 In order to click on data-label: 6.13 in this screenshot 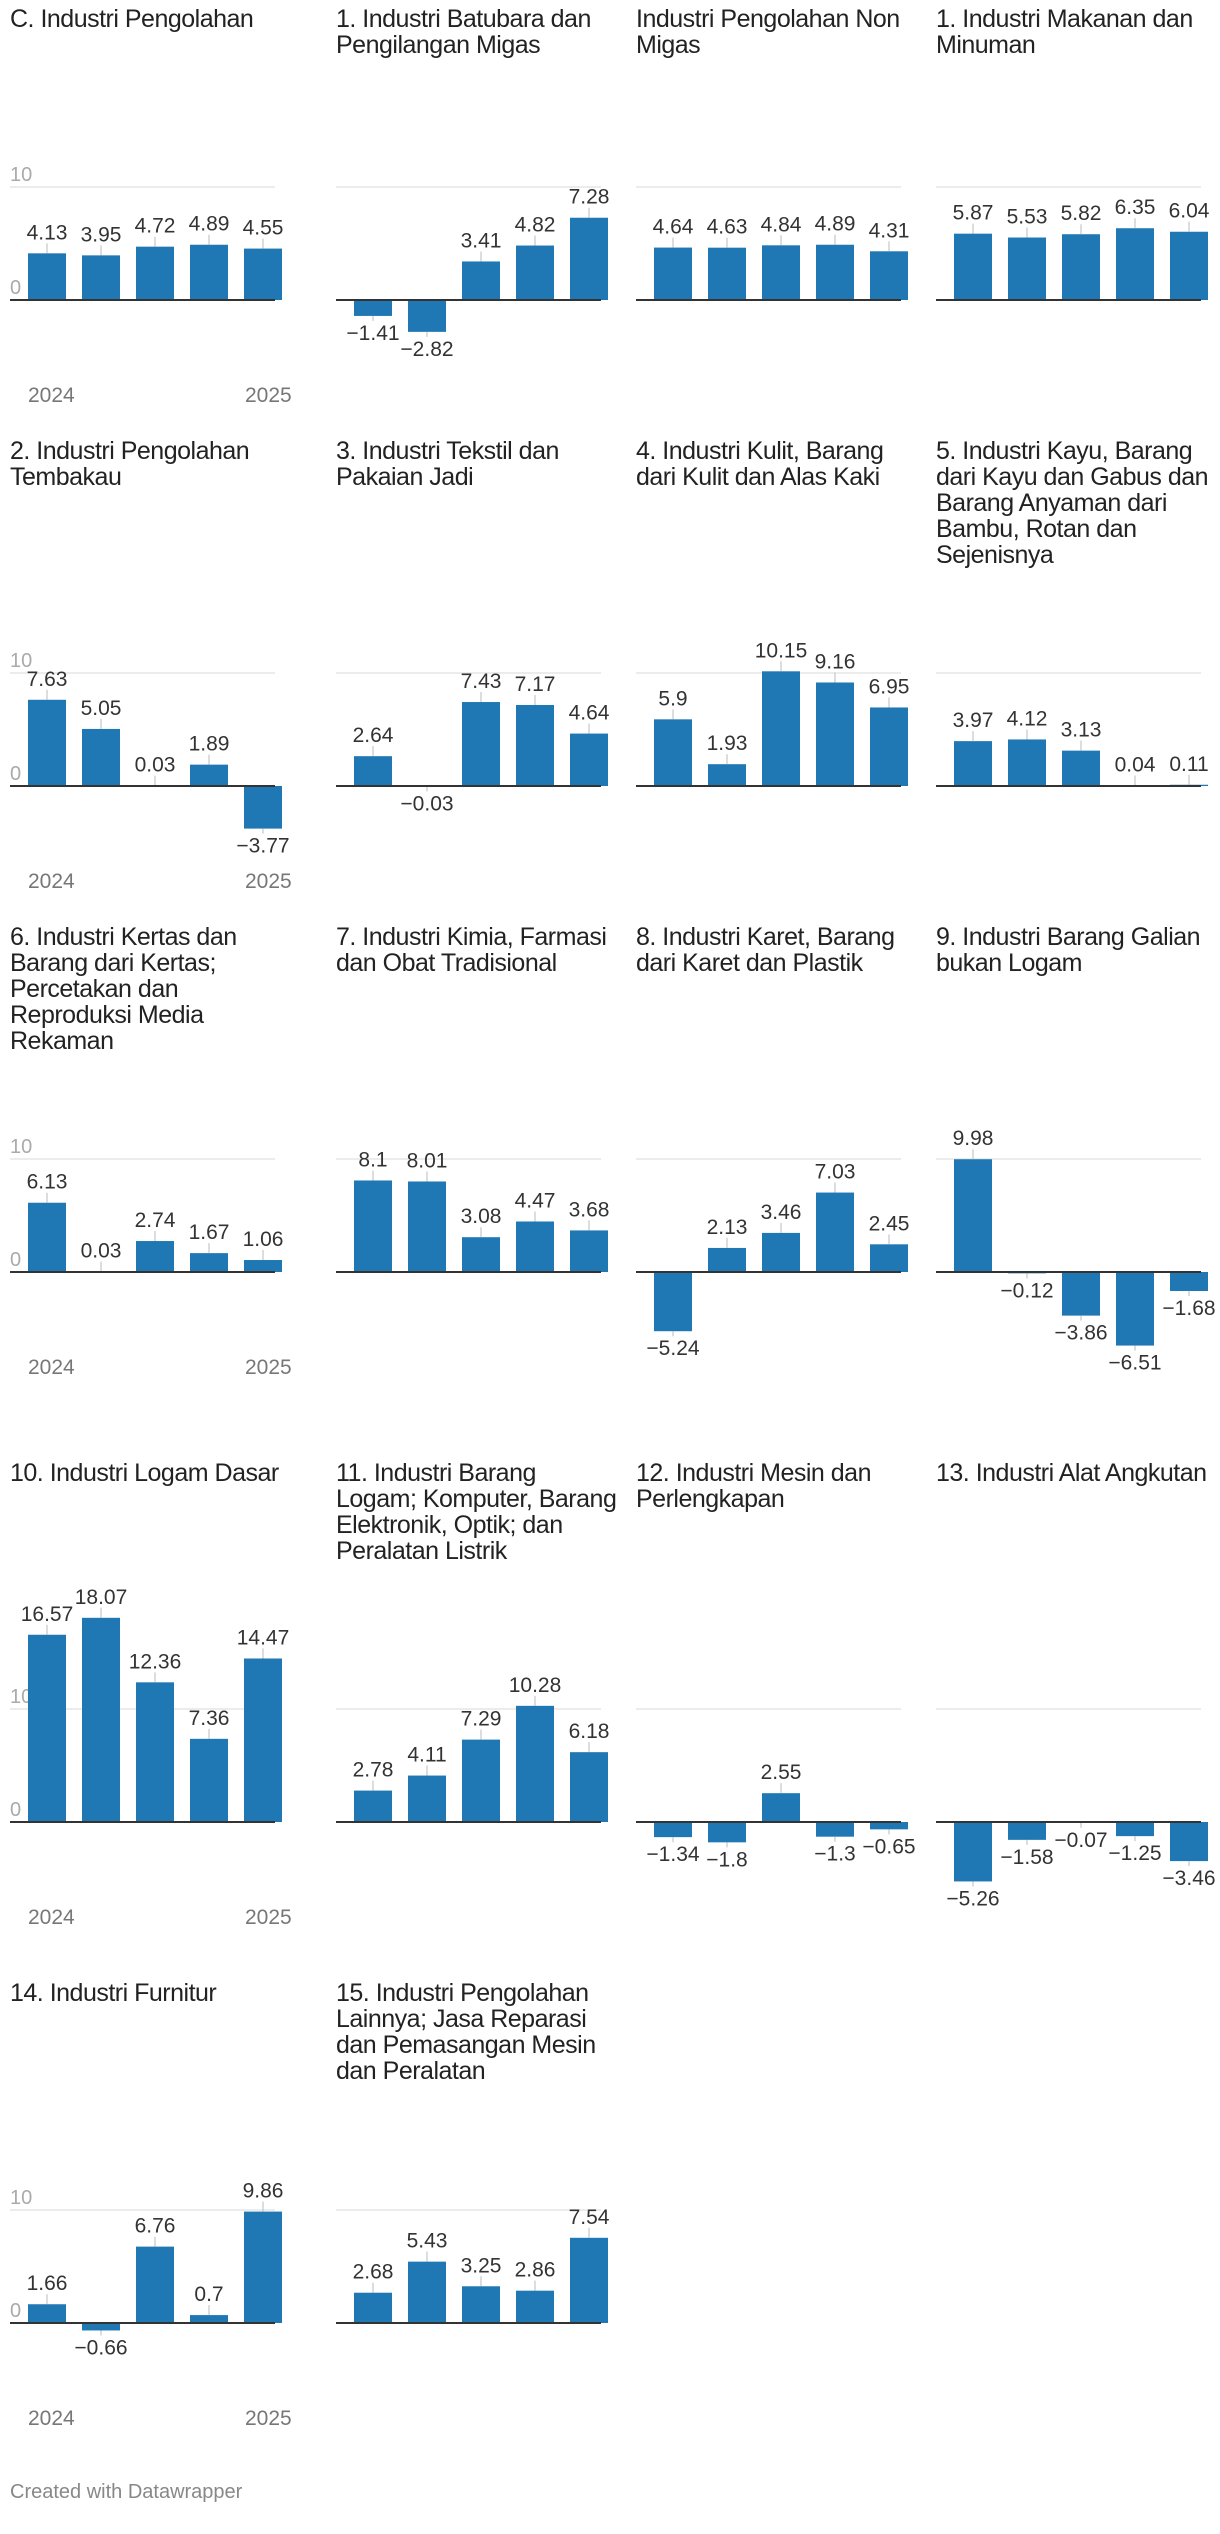, I will do `click(47, 1182)`.